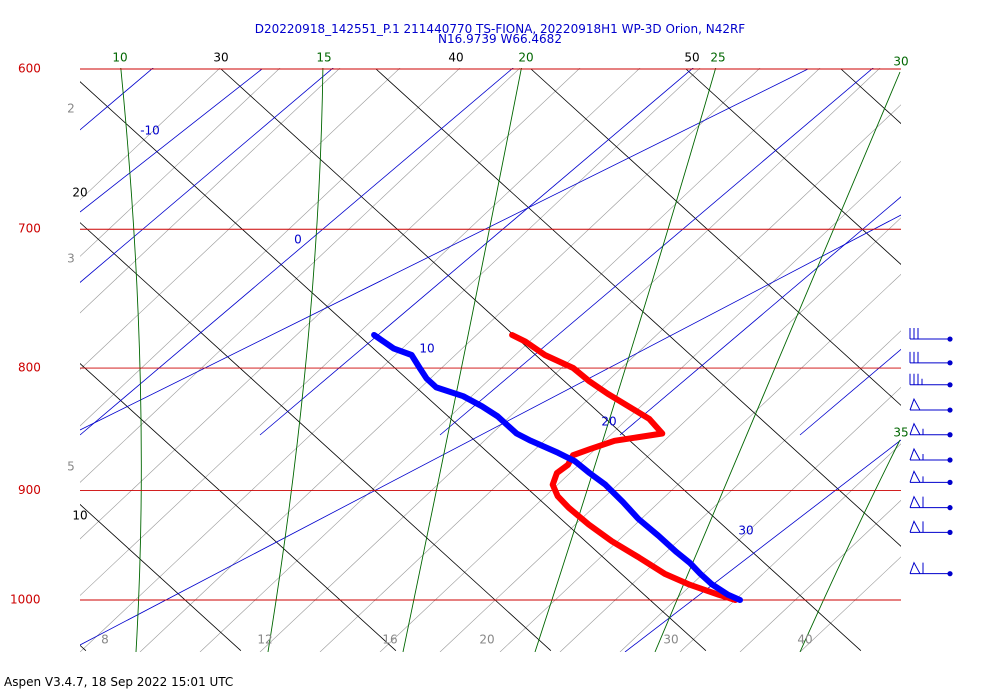  What do you see at coordinates (71, 109) in the screenshot?
I see `dry-adiabat-label: 2` at bounding box center [71, 109].